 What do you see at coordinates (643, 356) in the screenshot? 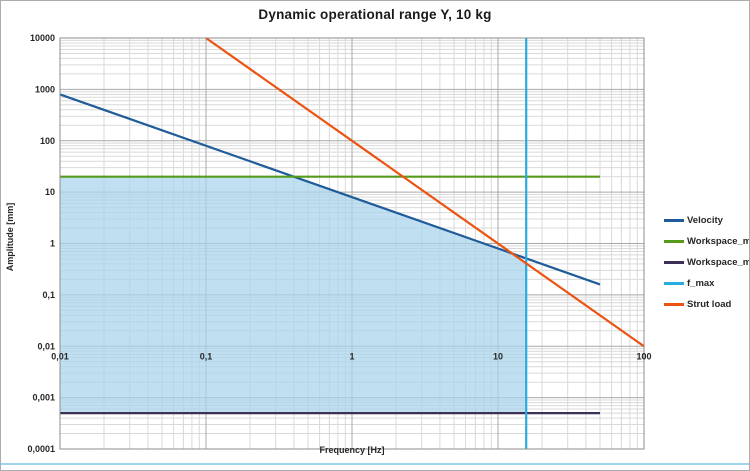
I see `x-tick-label: 100` at bounding box center [643, 356].